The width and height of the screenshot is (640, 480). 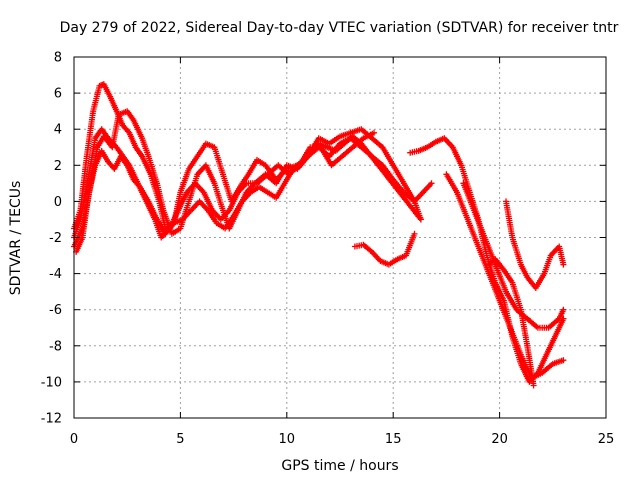 I want to click on y-tick-label: 2, so click(x=58, y=166).